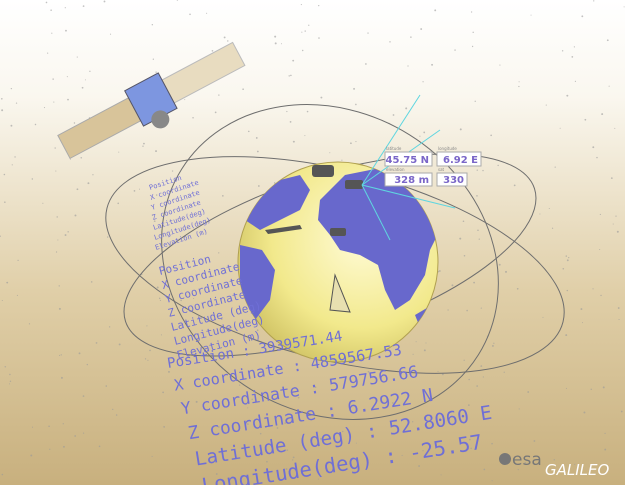  Describe the element at coordinates (257, 282) in the screenshot. I see `south-america` at that location.